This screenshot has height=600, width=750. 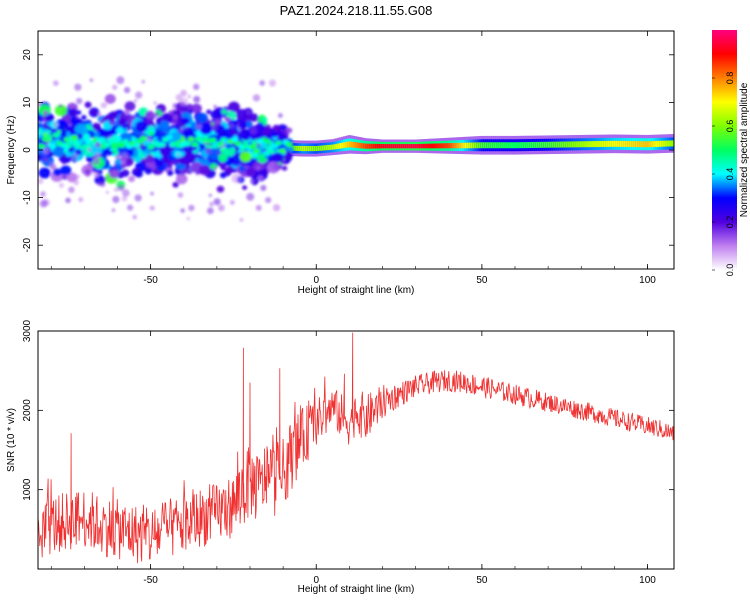 What do you see at coordinates (724, 150) in the screenshot?
I see `colorbar-gradient` at bounding box center [724, 150].